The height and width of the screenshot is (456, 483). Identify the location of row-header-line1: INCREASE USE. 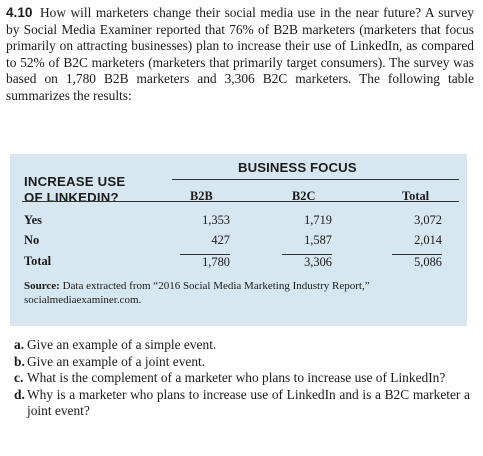
(75, 181).